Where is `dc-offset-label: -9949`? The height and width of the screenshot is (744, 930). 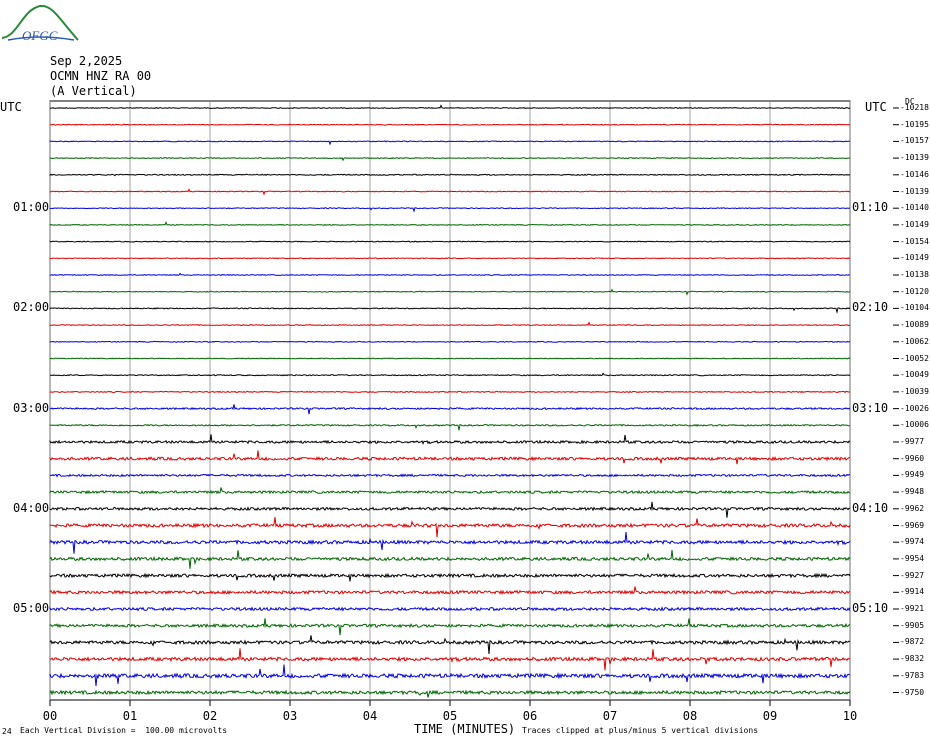
dc-offset-label: -9949 is located at coordinates (912, 475).